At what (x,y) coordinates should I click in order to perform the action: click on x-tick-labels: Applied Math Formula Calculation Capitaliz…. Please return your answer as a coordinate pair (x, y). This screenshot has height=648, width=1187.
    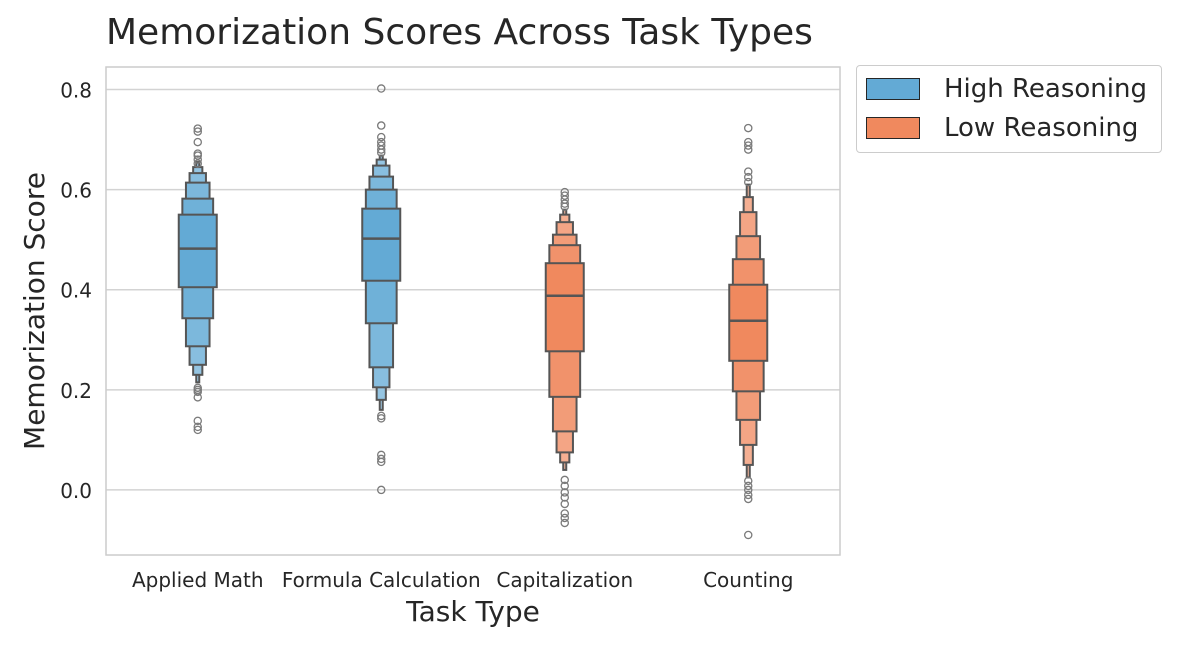
    Looking at the image, I should click on (462, 580).